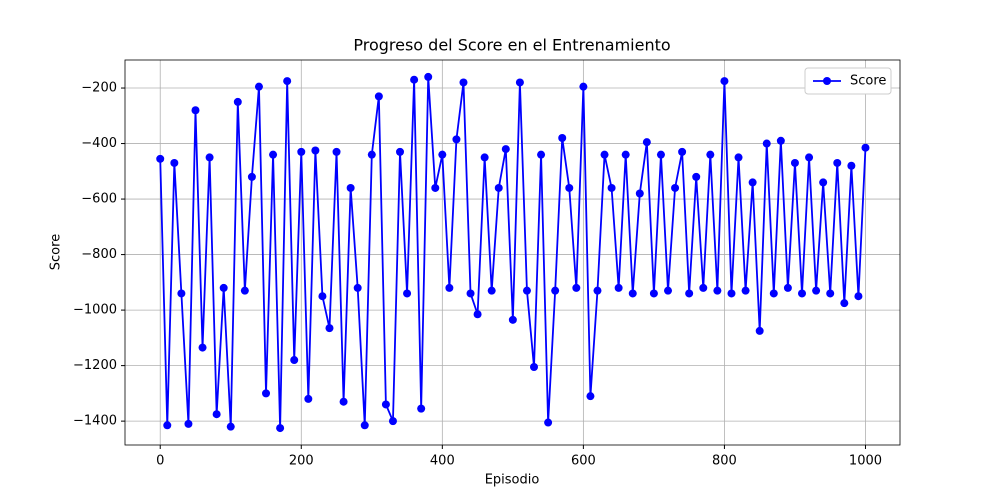 This screenshot has width=1000, height=504. Describe the element at coordinates (827, 81) in the screenshot. I see `legend-marker` at that location.